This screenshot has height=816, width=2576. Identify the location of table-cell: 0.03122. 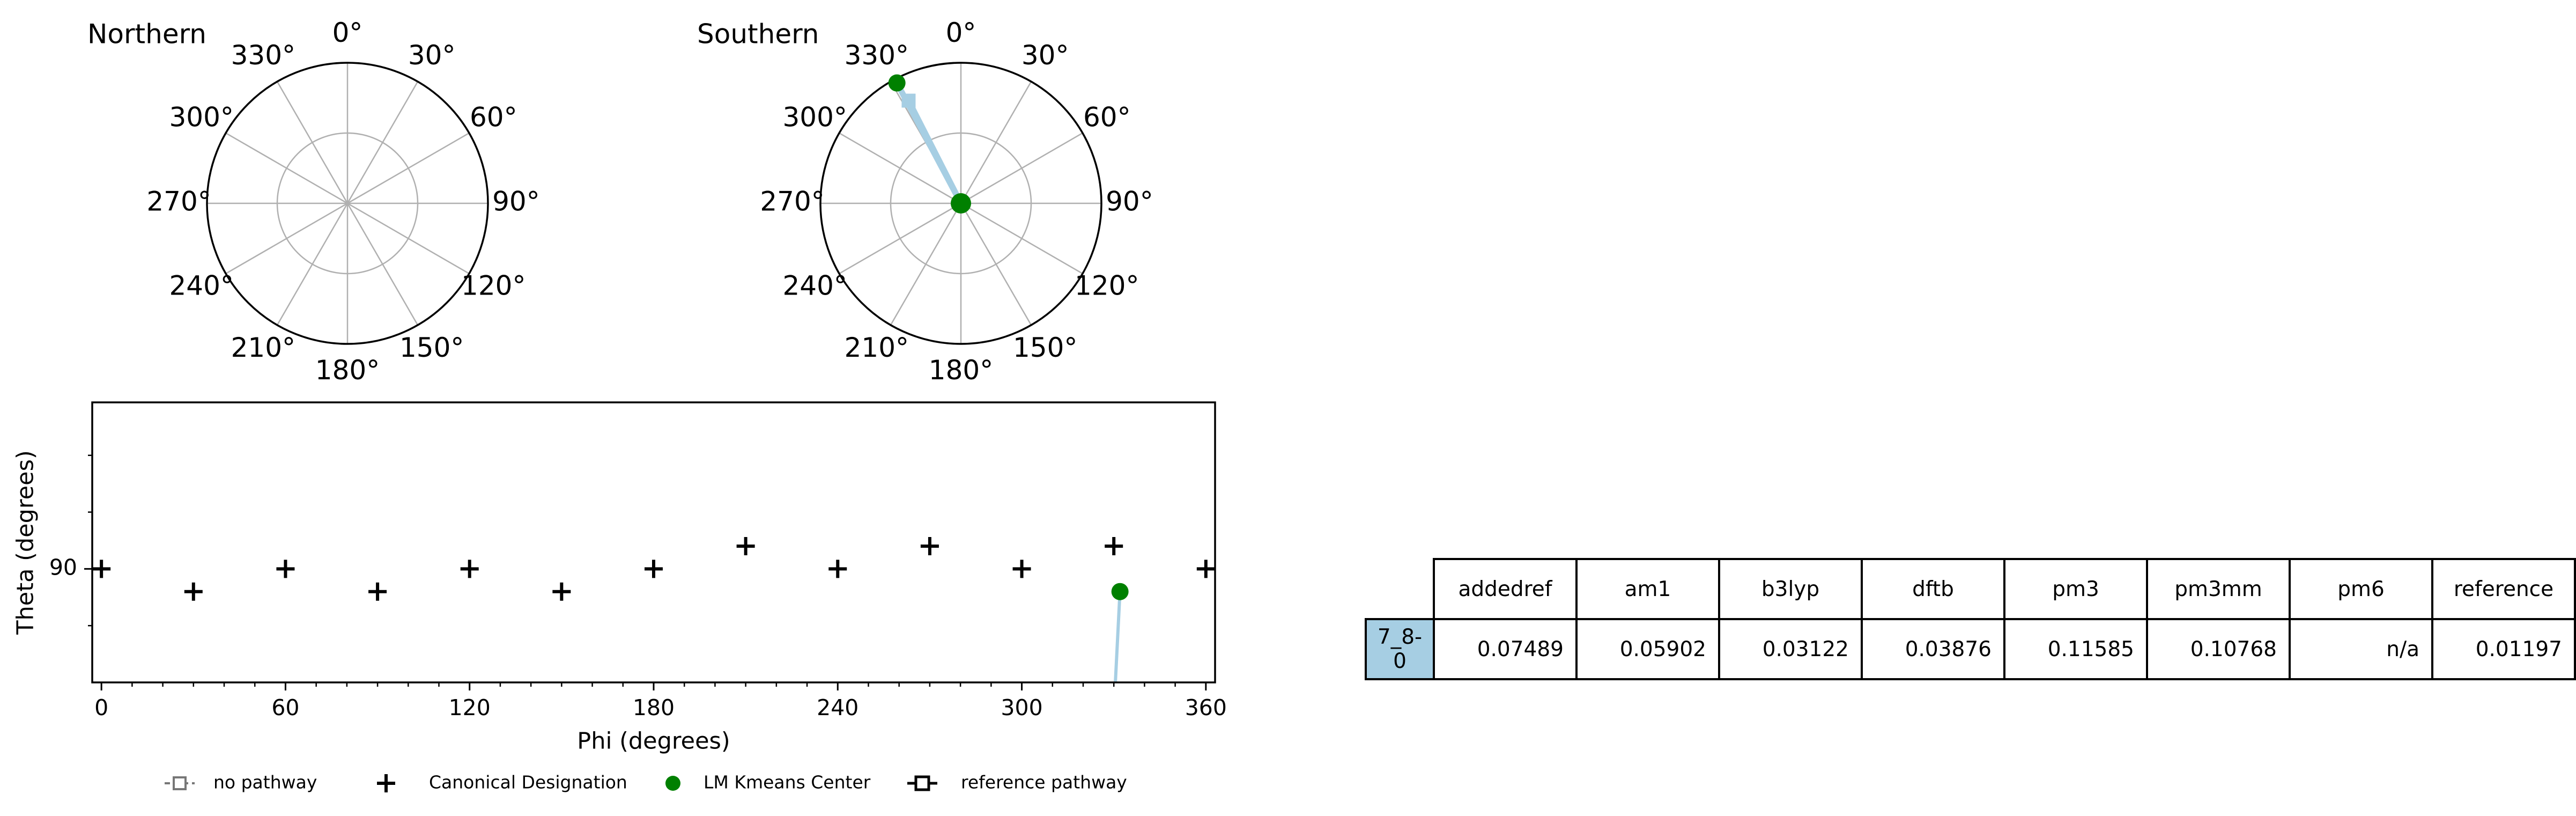
(1790, 649).